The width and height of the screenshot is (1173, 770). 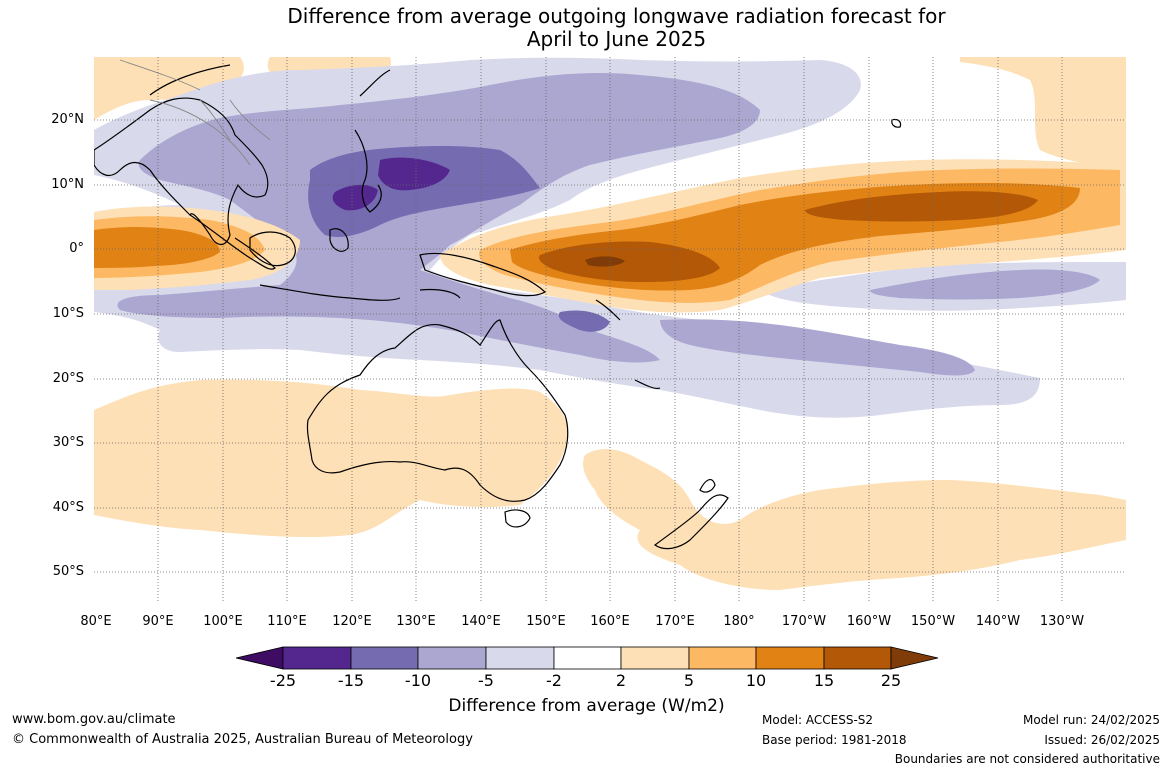 I want to click on anomaly-region-mindanao-core, so click(x=355, y=197).